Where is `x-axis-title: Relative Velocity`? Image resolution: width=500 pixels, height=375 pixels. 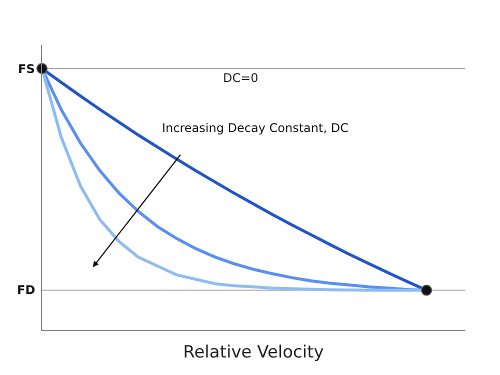
x-axis-title: Relative Velocity is located at coordinates (253, 352).